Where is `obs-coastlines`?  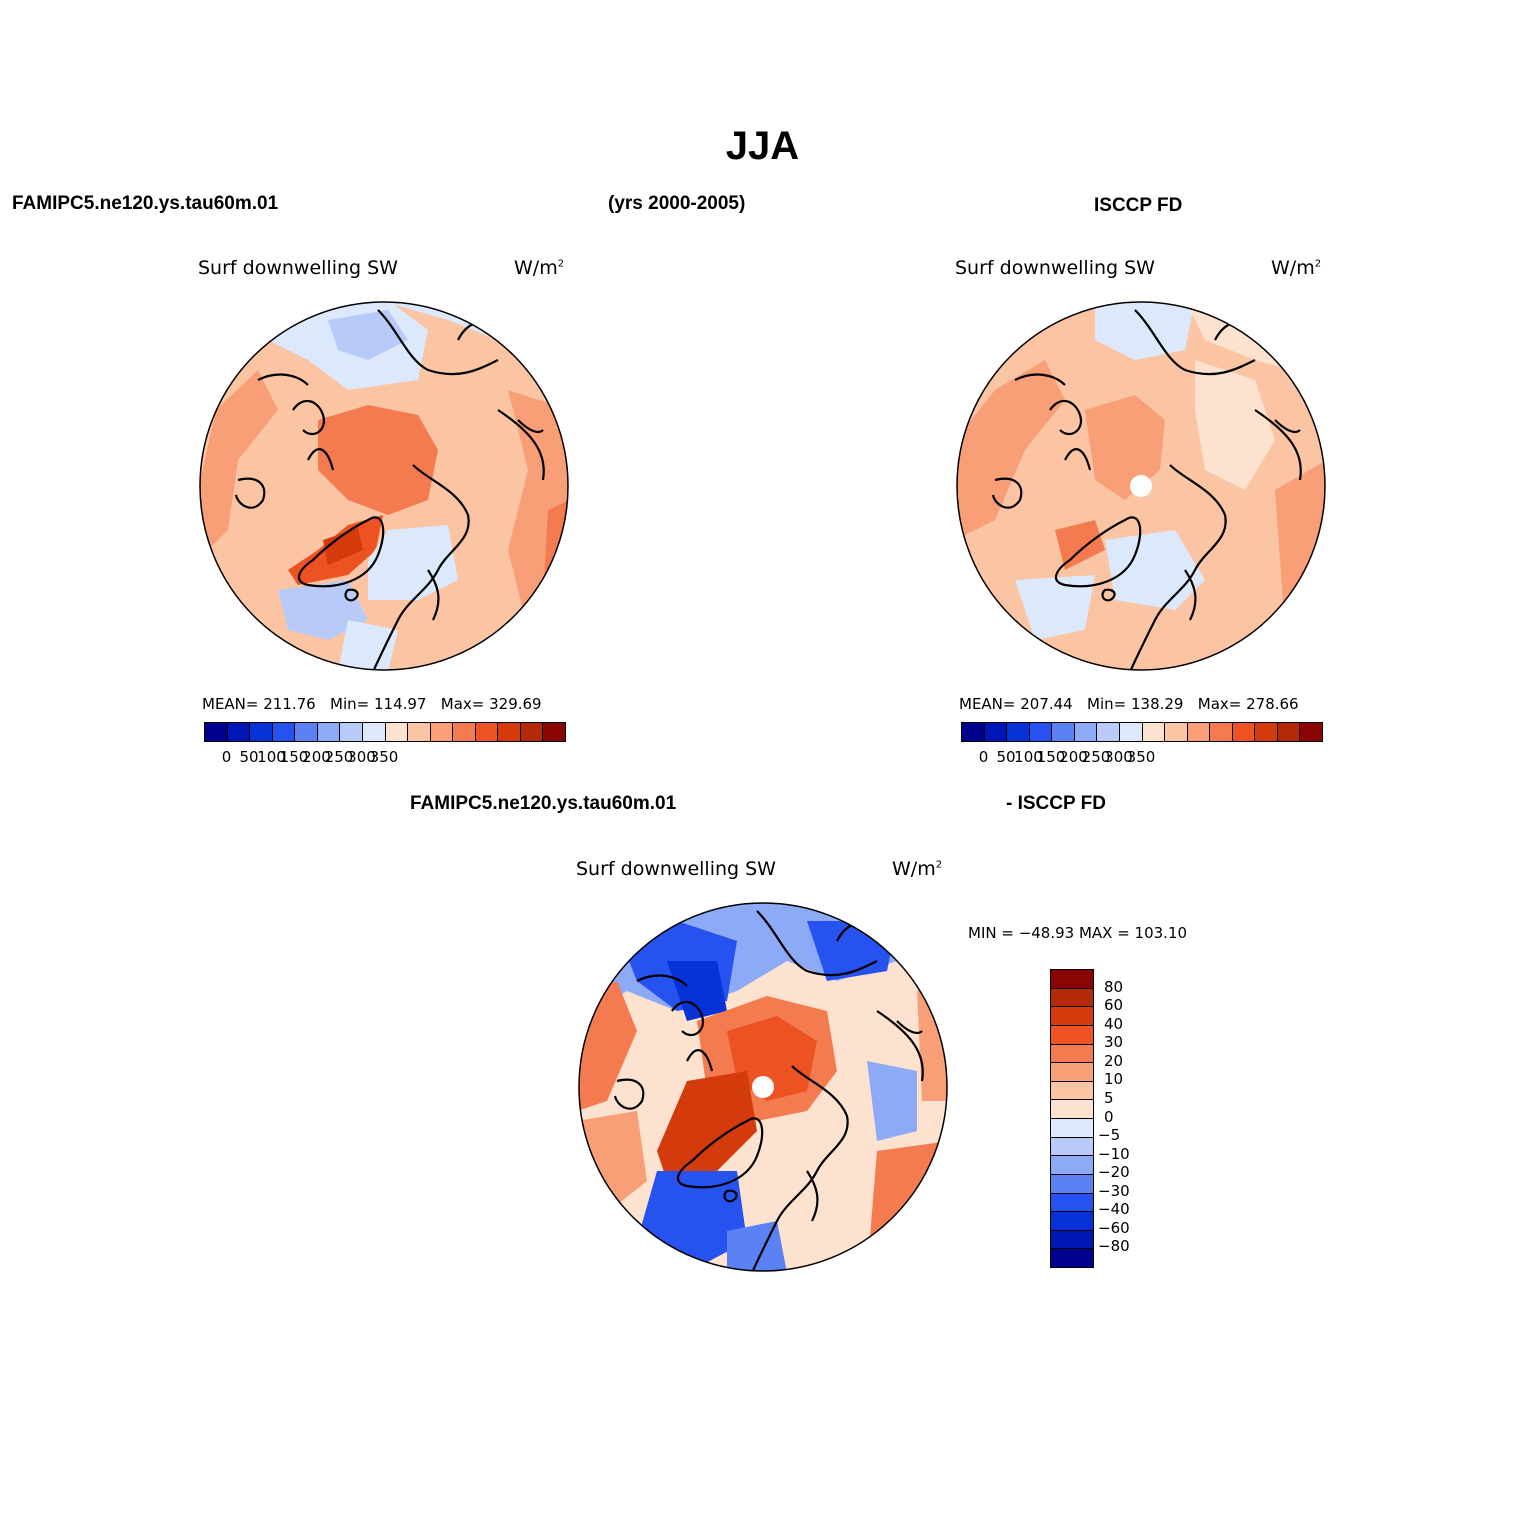 obs-coastlines is located at coordinates (1146, 489).